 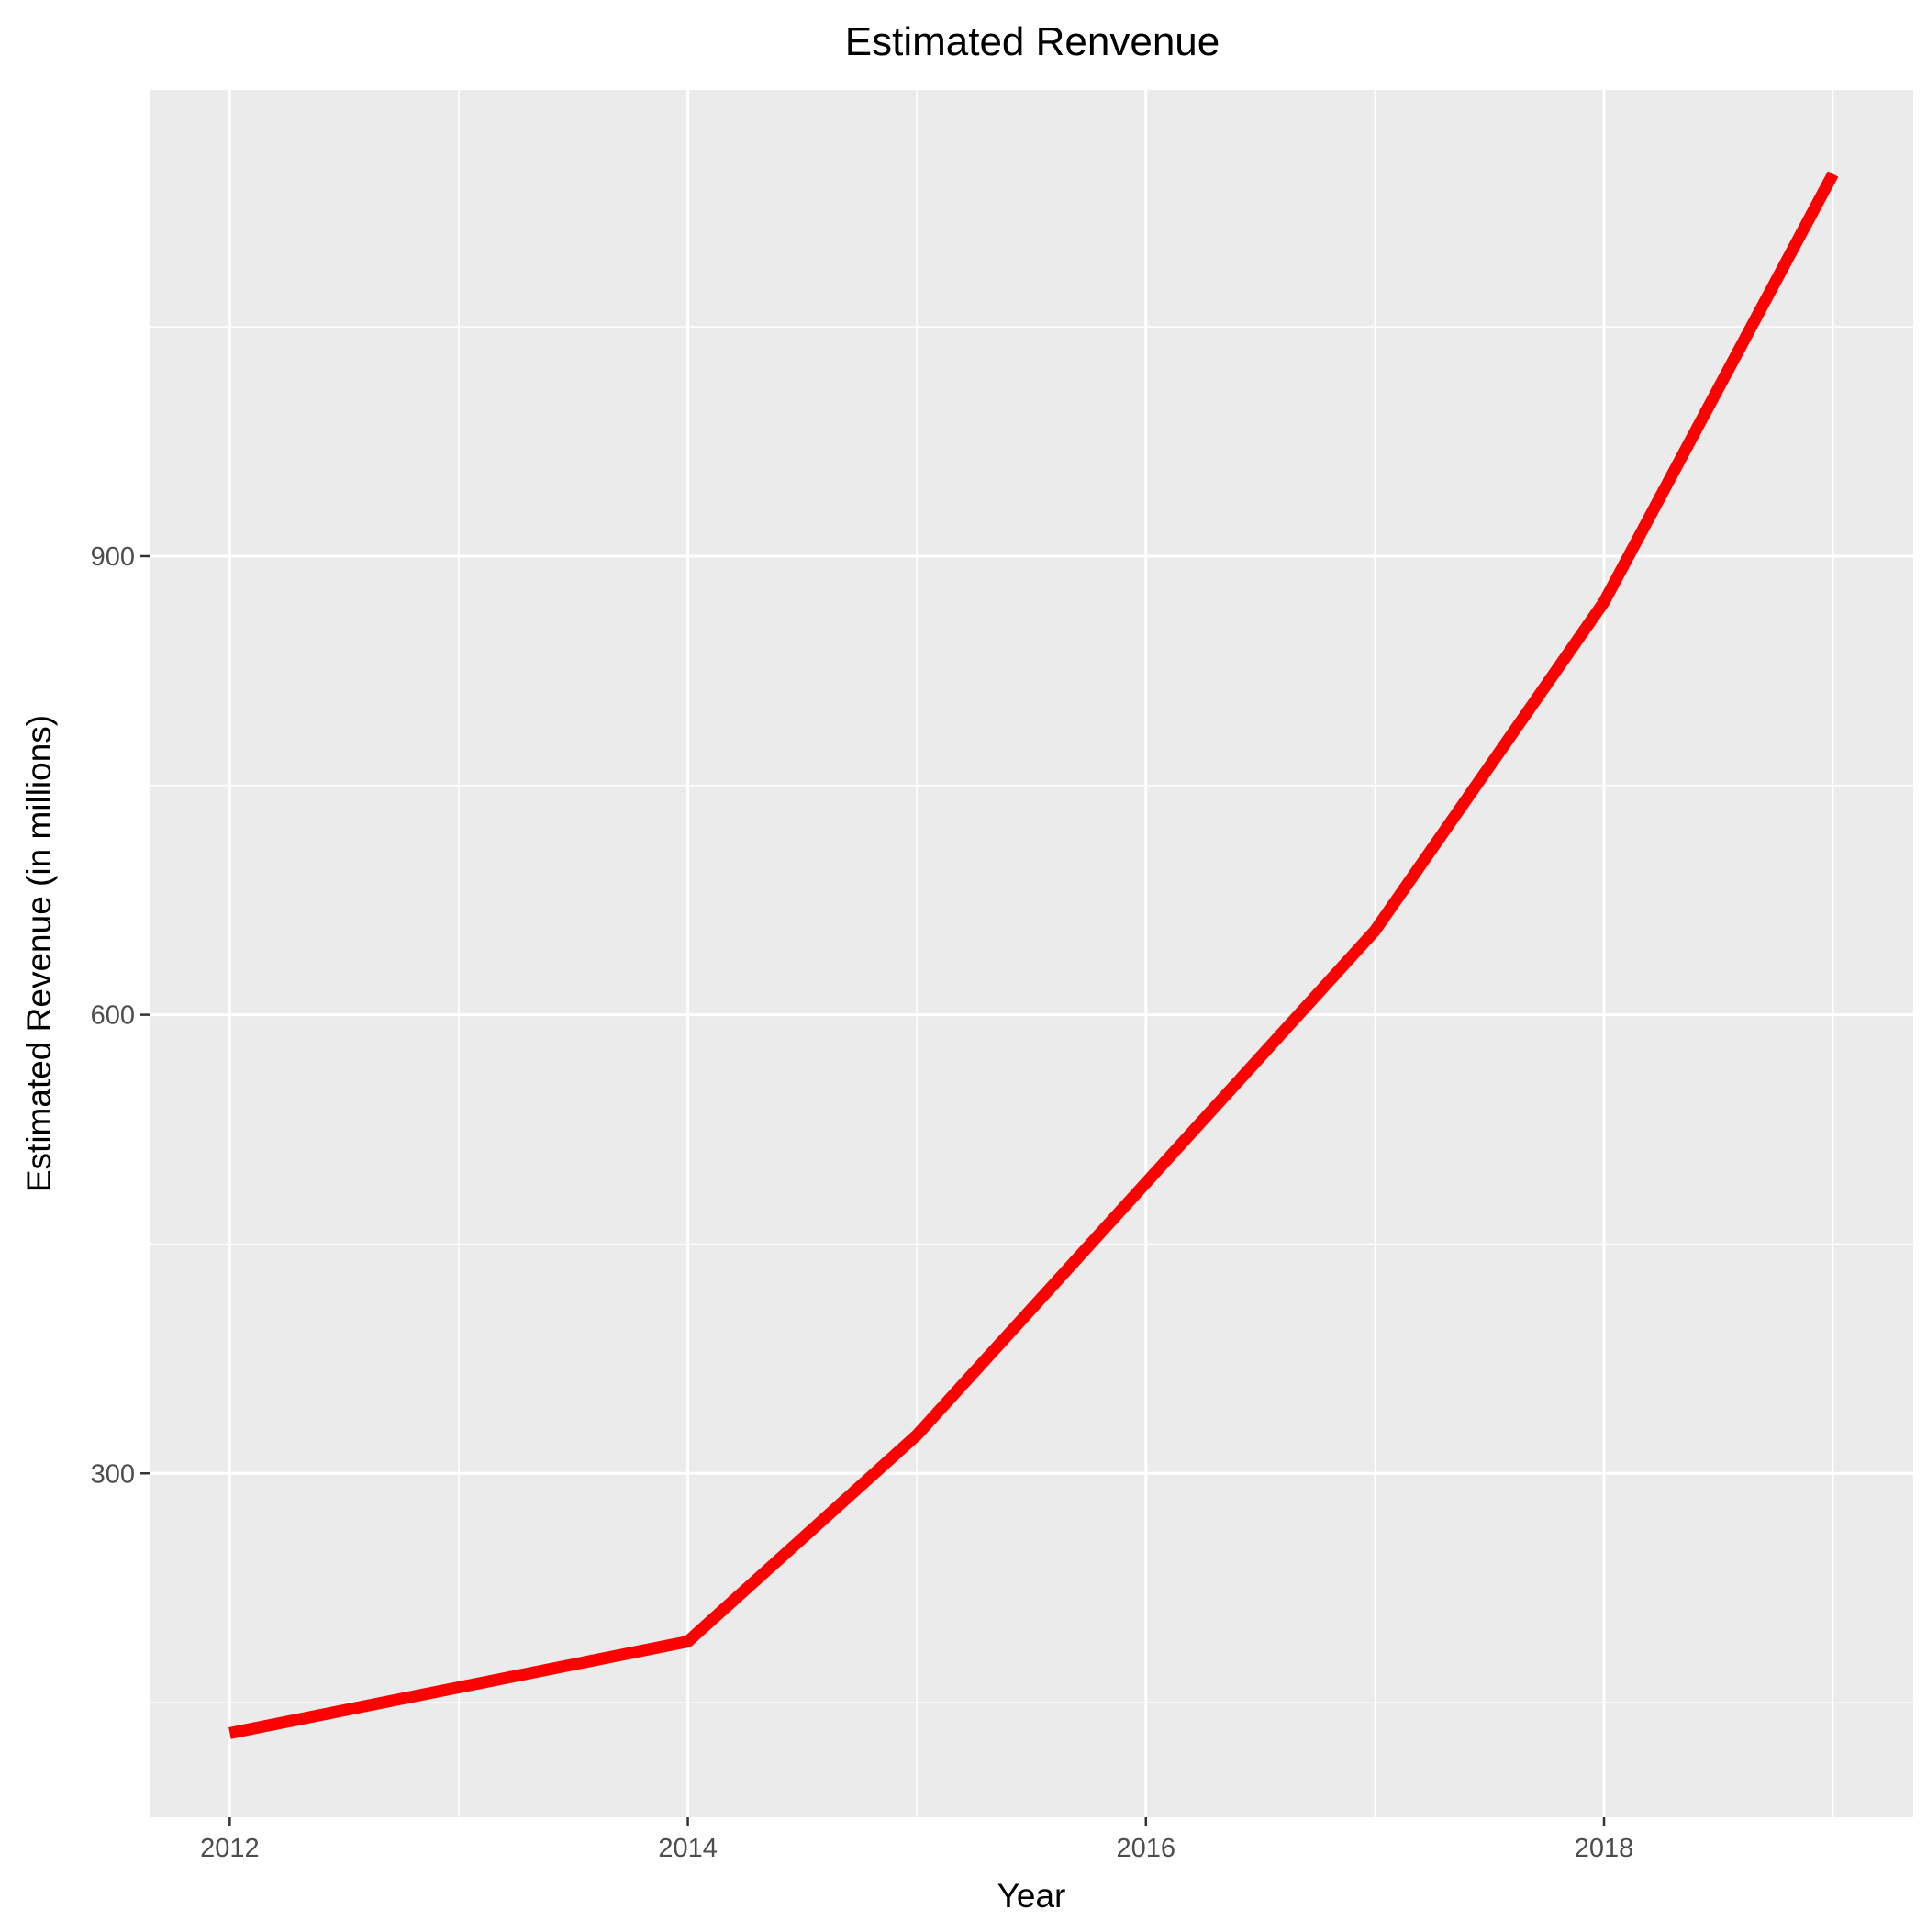 I want to click on y-axis-title: Estimated Revenue (in millions), so click(x=39, y=953).